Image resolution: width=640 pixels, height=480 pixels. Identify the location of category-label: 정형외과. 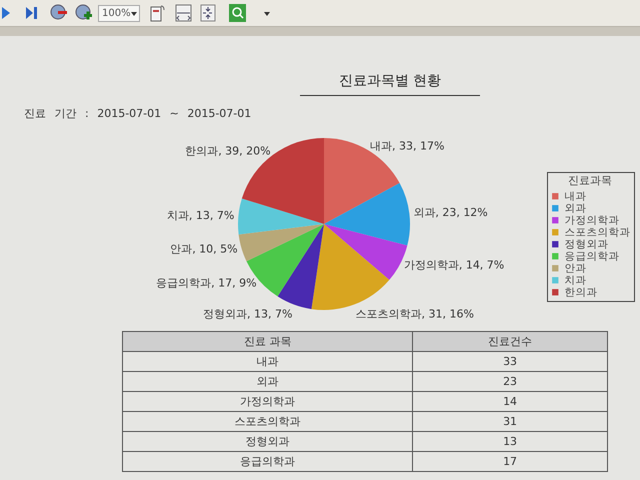
(268, 441).